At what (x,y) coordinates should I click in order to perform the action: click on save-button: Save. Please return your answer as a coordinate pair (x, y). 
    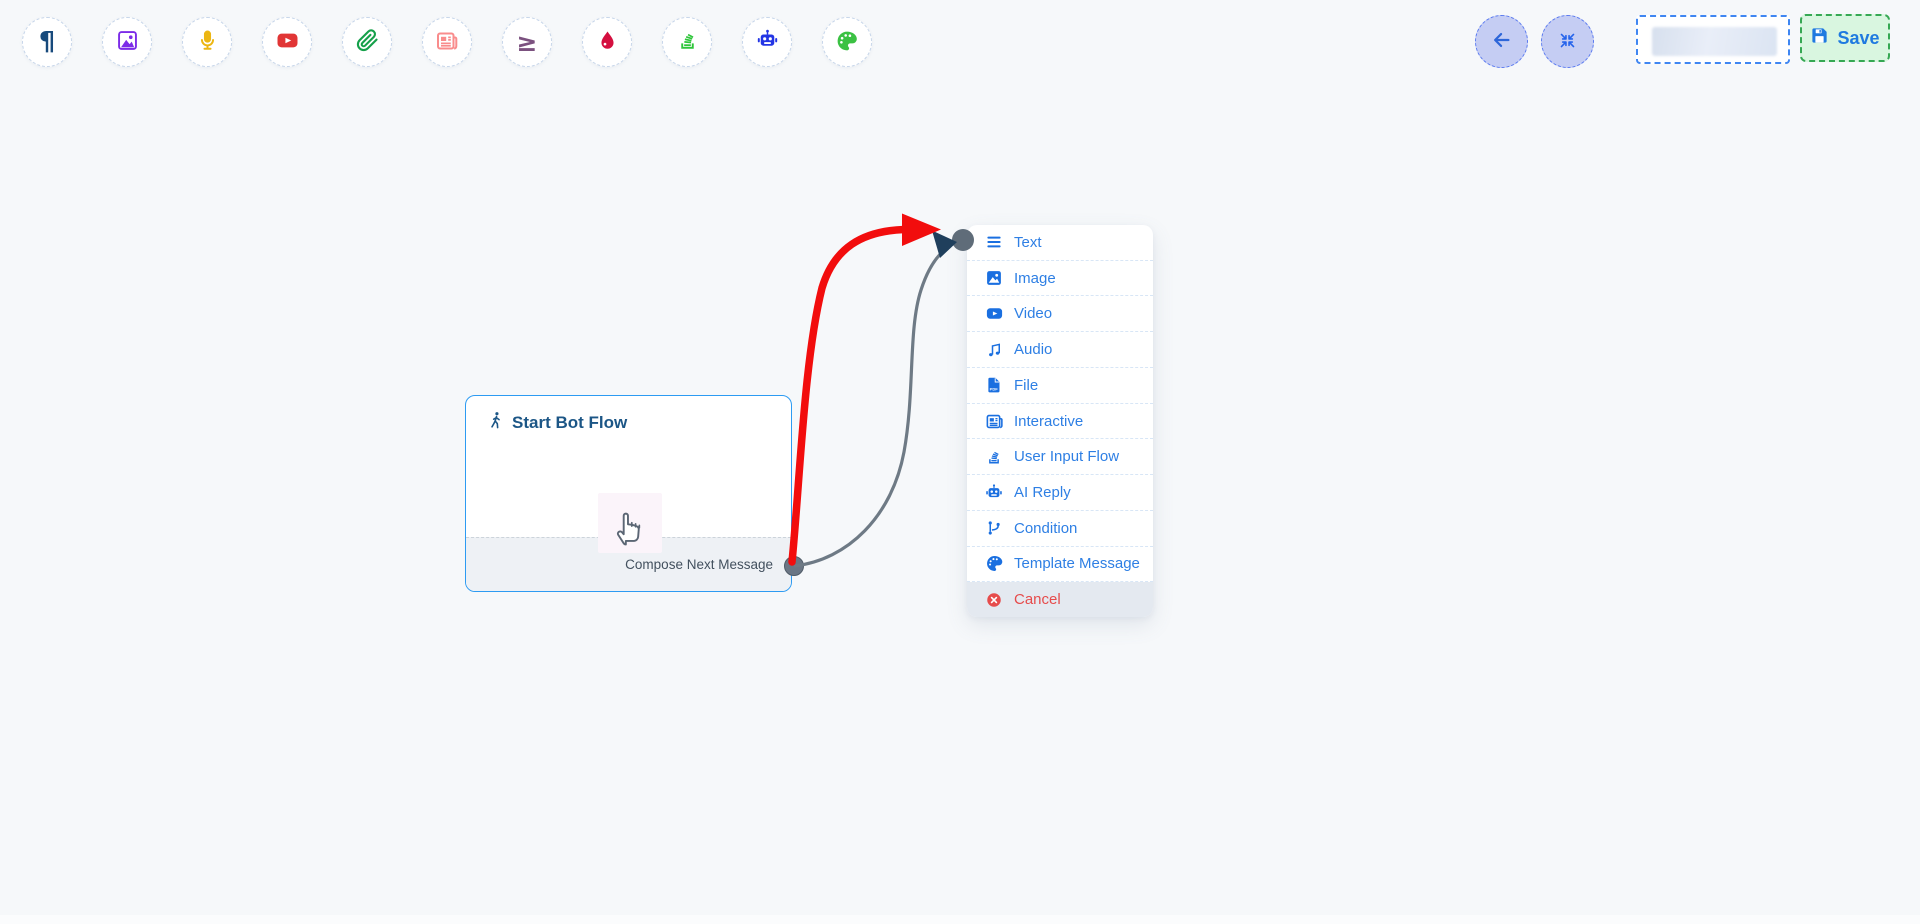
    Looking at the image, I should click on (1845, 38).